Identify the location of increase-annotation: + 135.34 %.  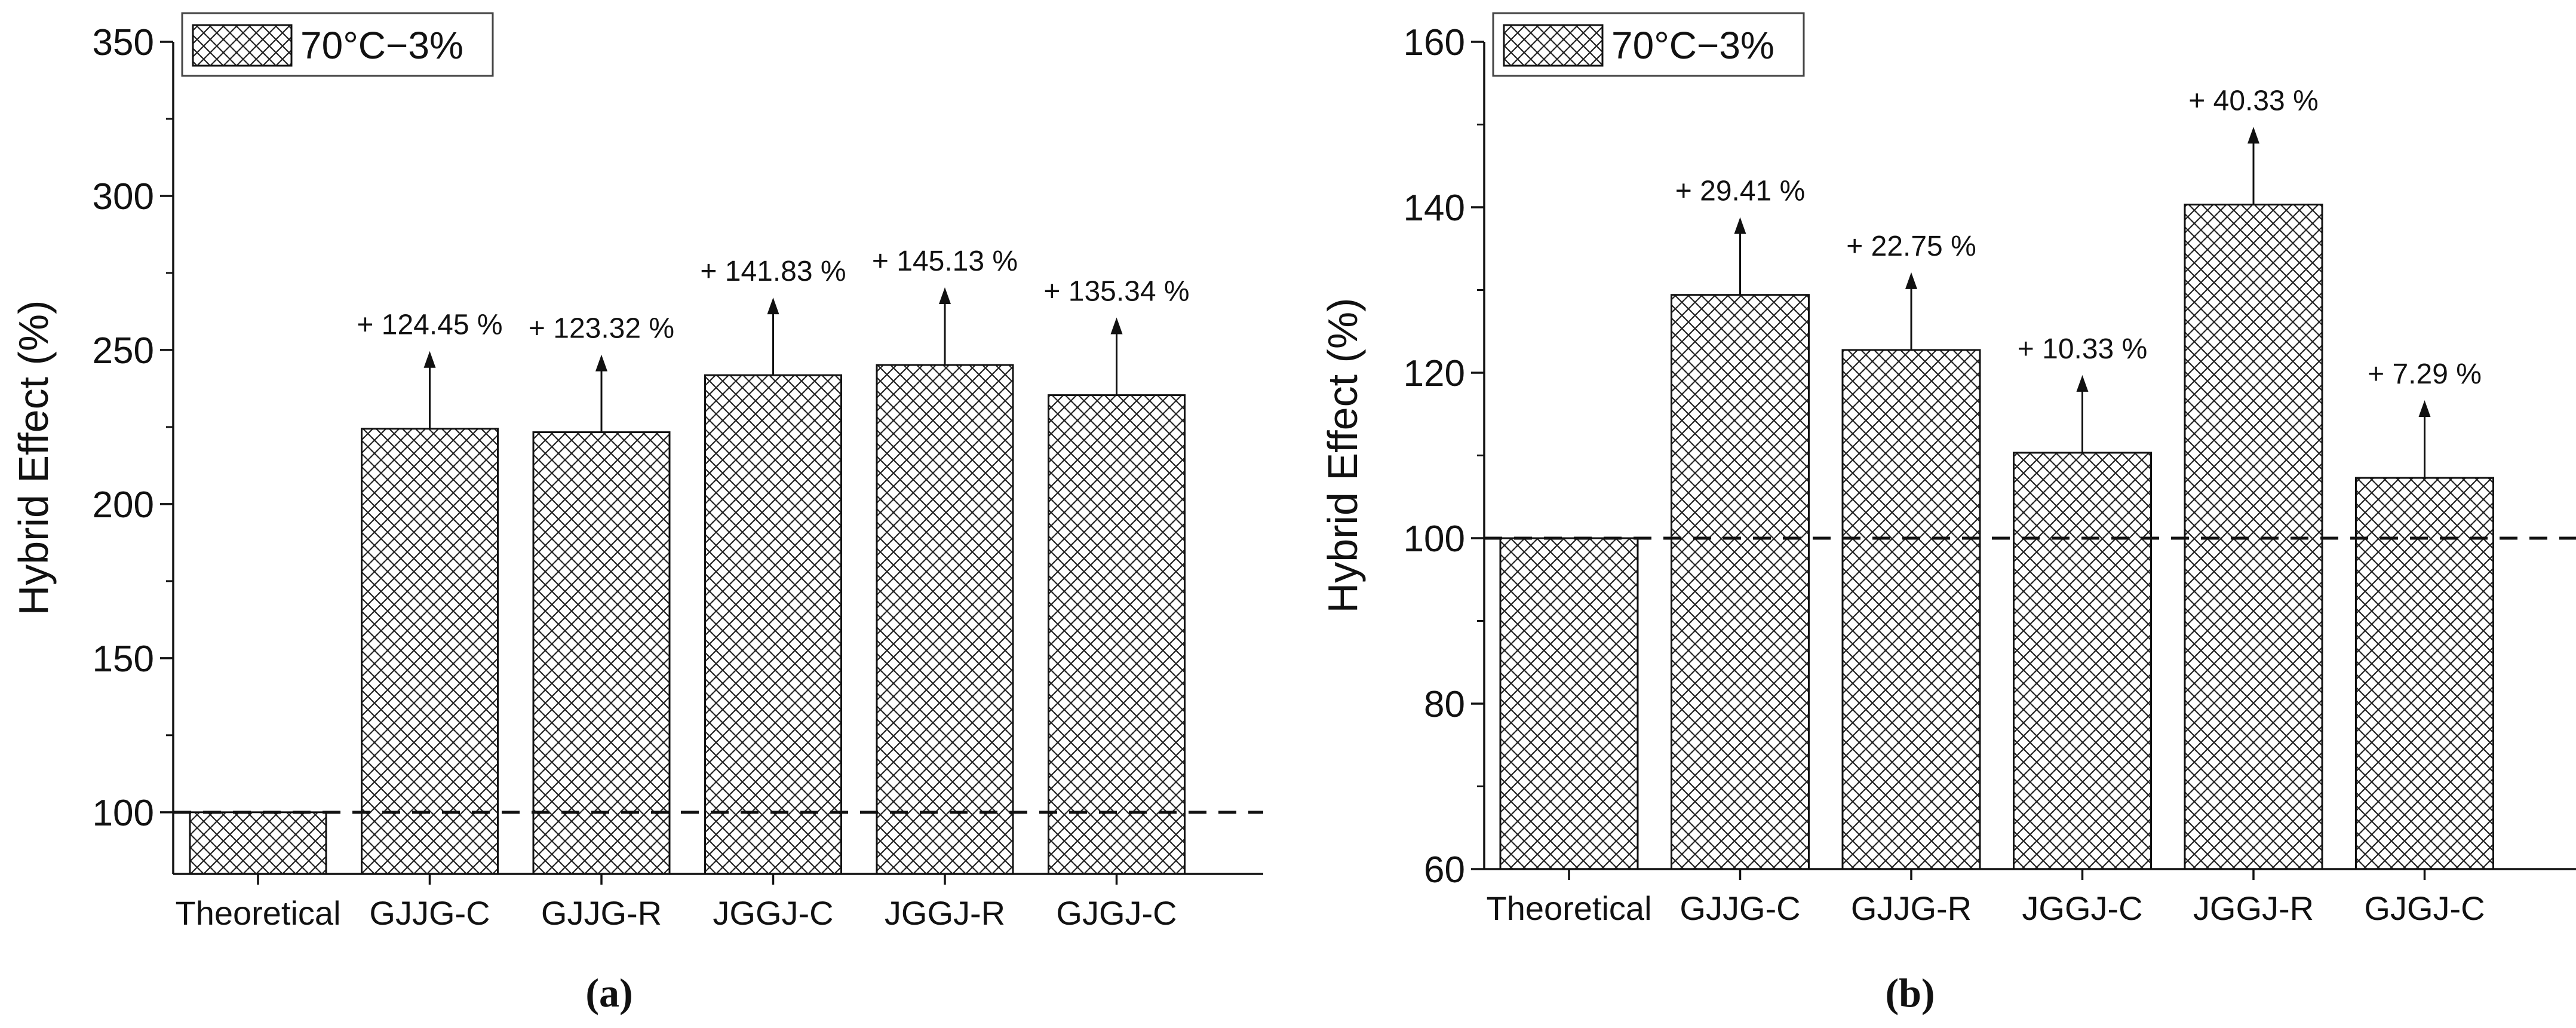
(1116, 292).